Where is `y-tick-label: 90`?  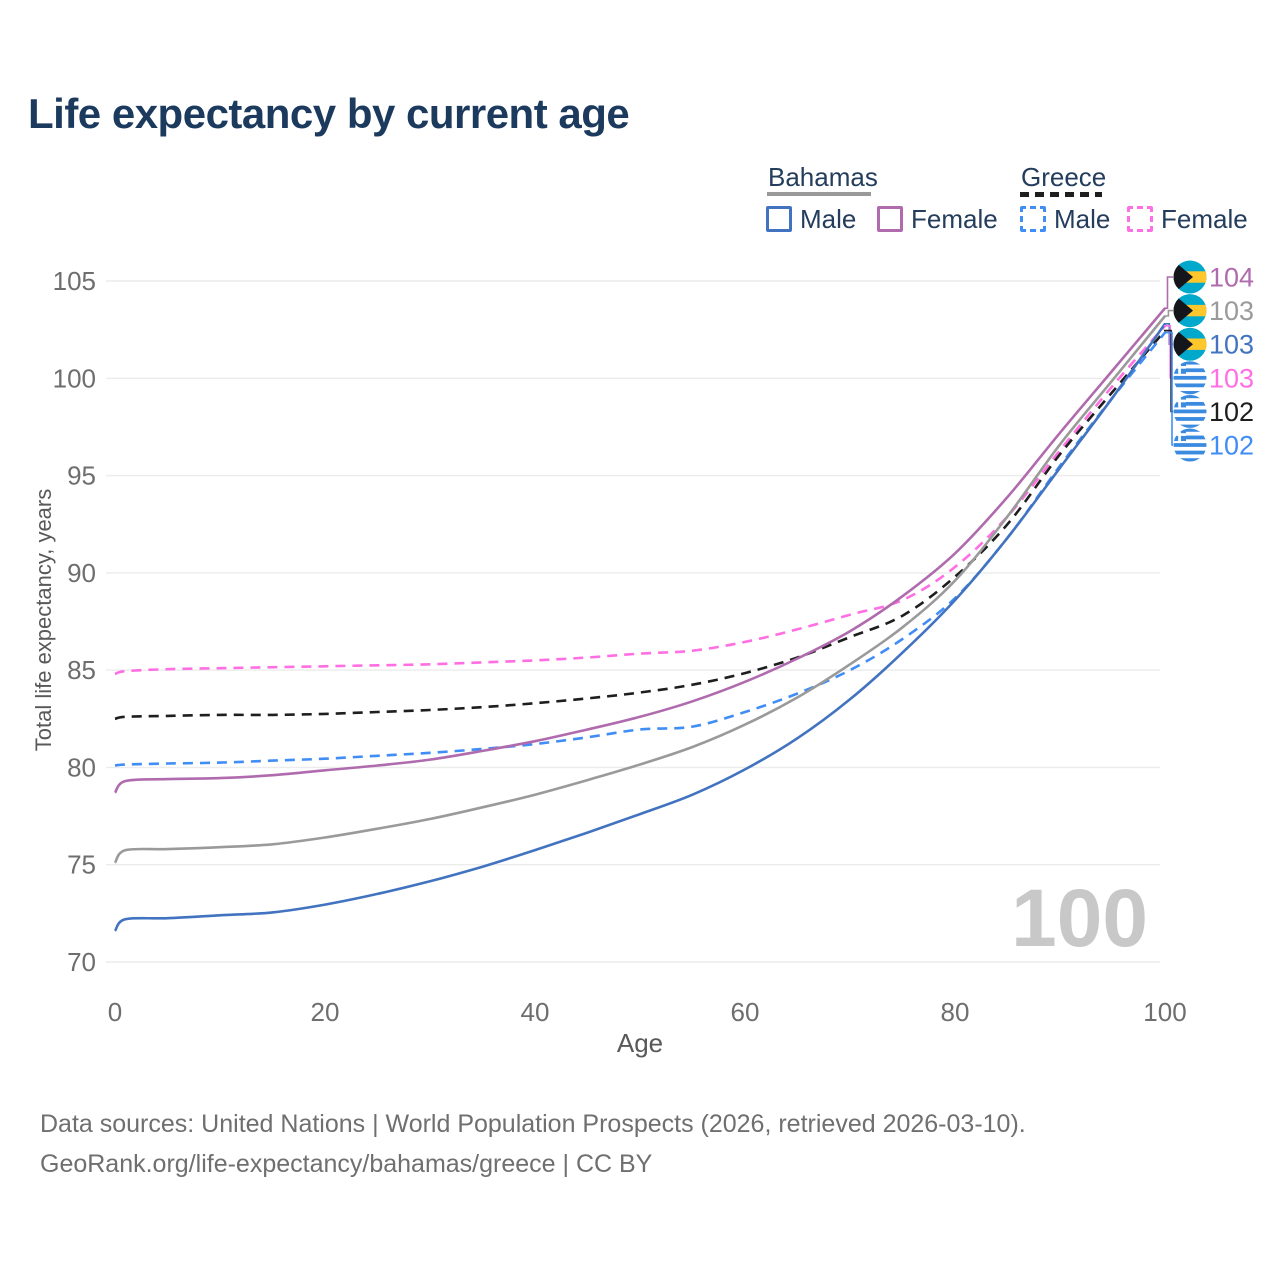 y-tick-label: 90 is located at coordinates (81, 573).